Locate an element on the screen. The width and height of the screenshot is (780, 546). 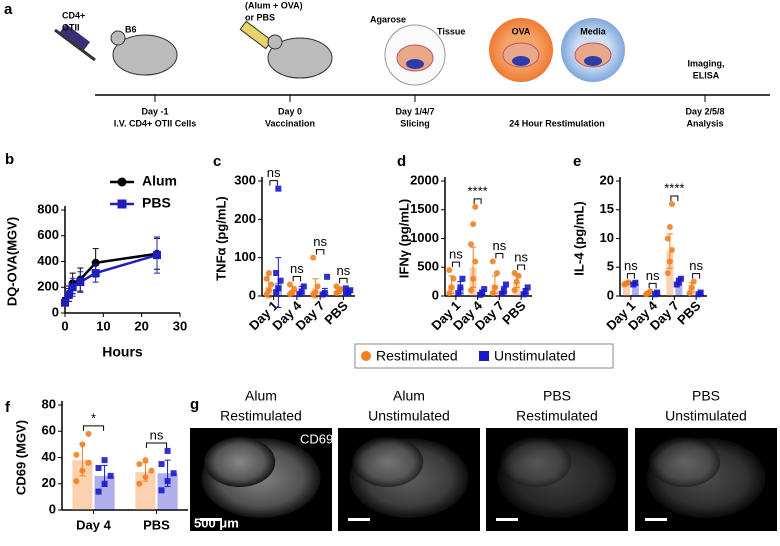
label: Imaging, is located at coordinates (705, 63).